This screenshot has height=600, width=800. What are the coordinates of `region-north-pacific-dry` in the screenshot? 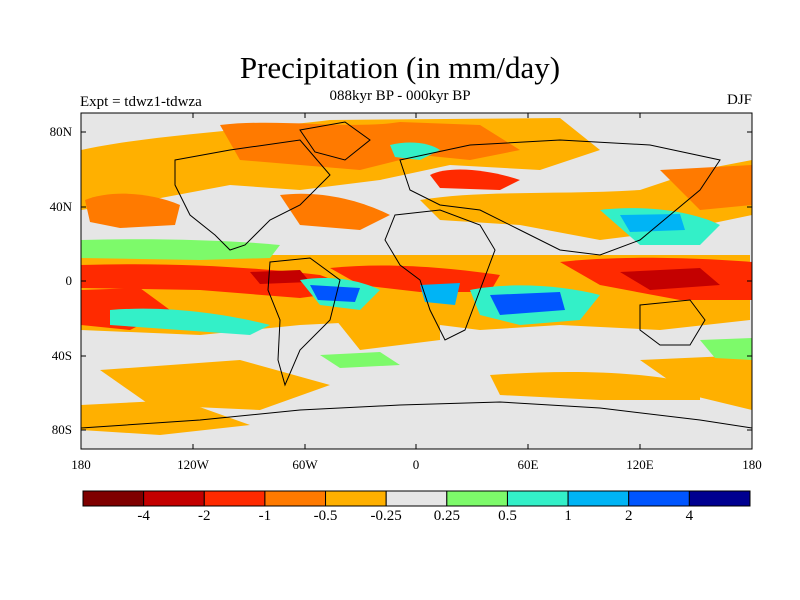 It's located at (132, 210).